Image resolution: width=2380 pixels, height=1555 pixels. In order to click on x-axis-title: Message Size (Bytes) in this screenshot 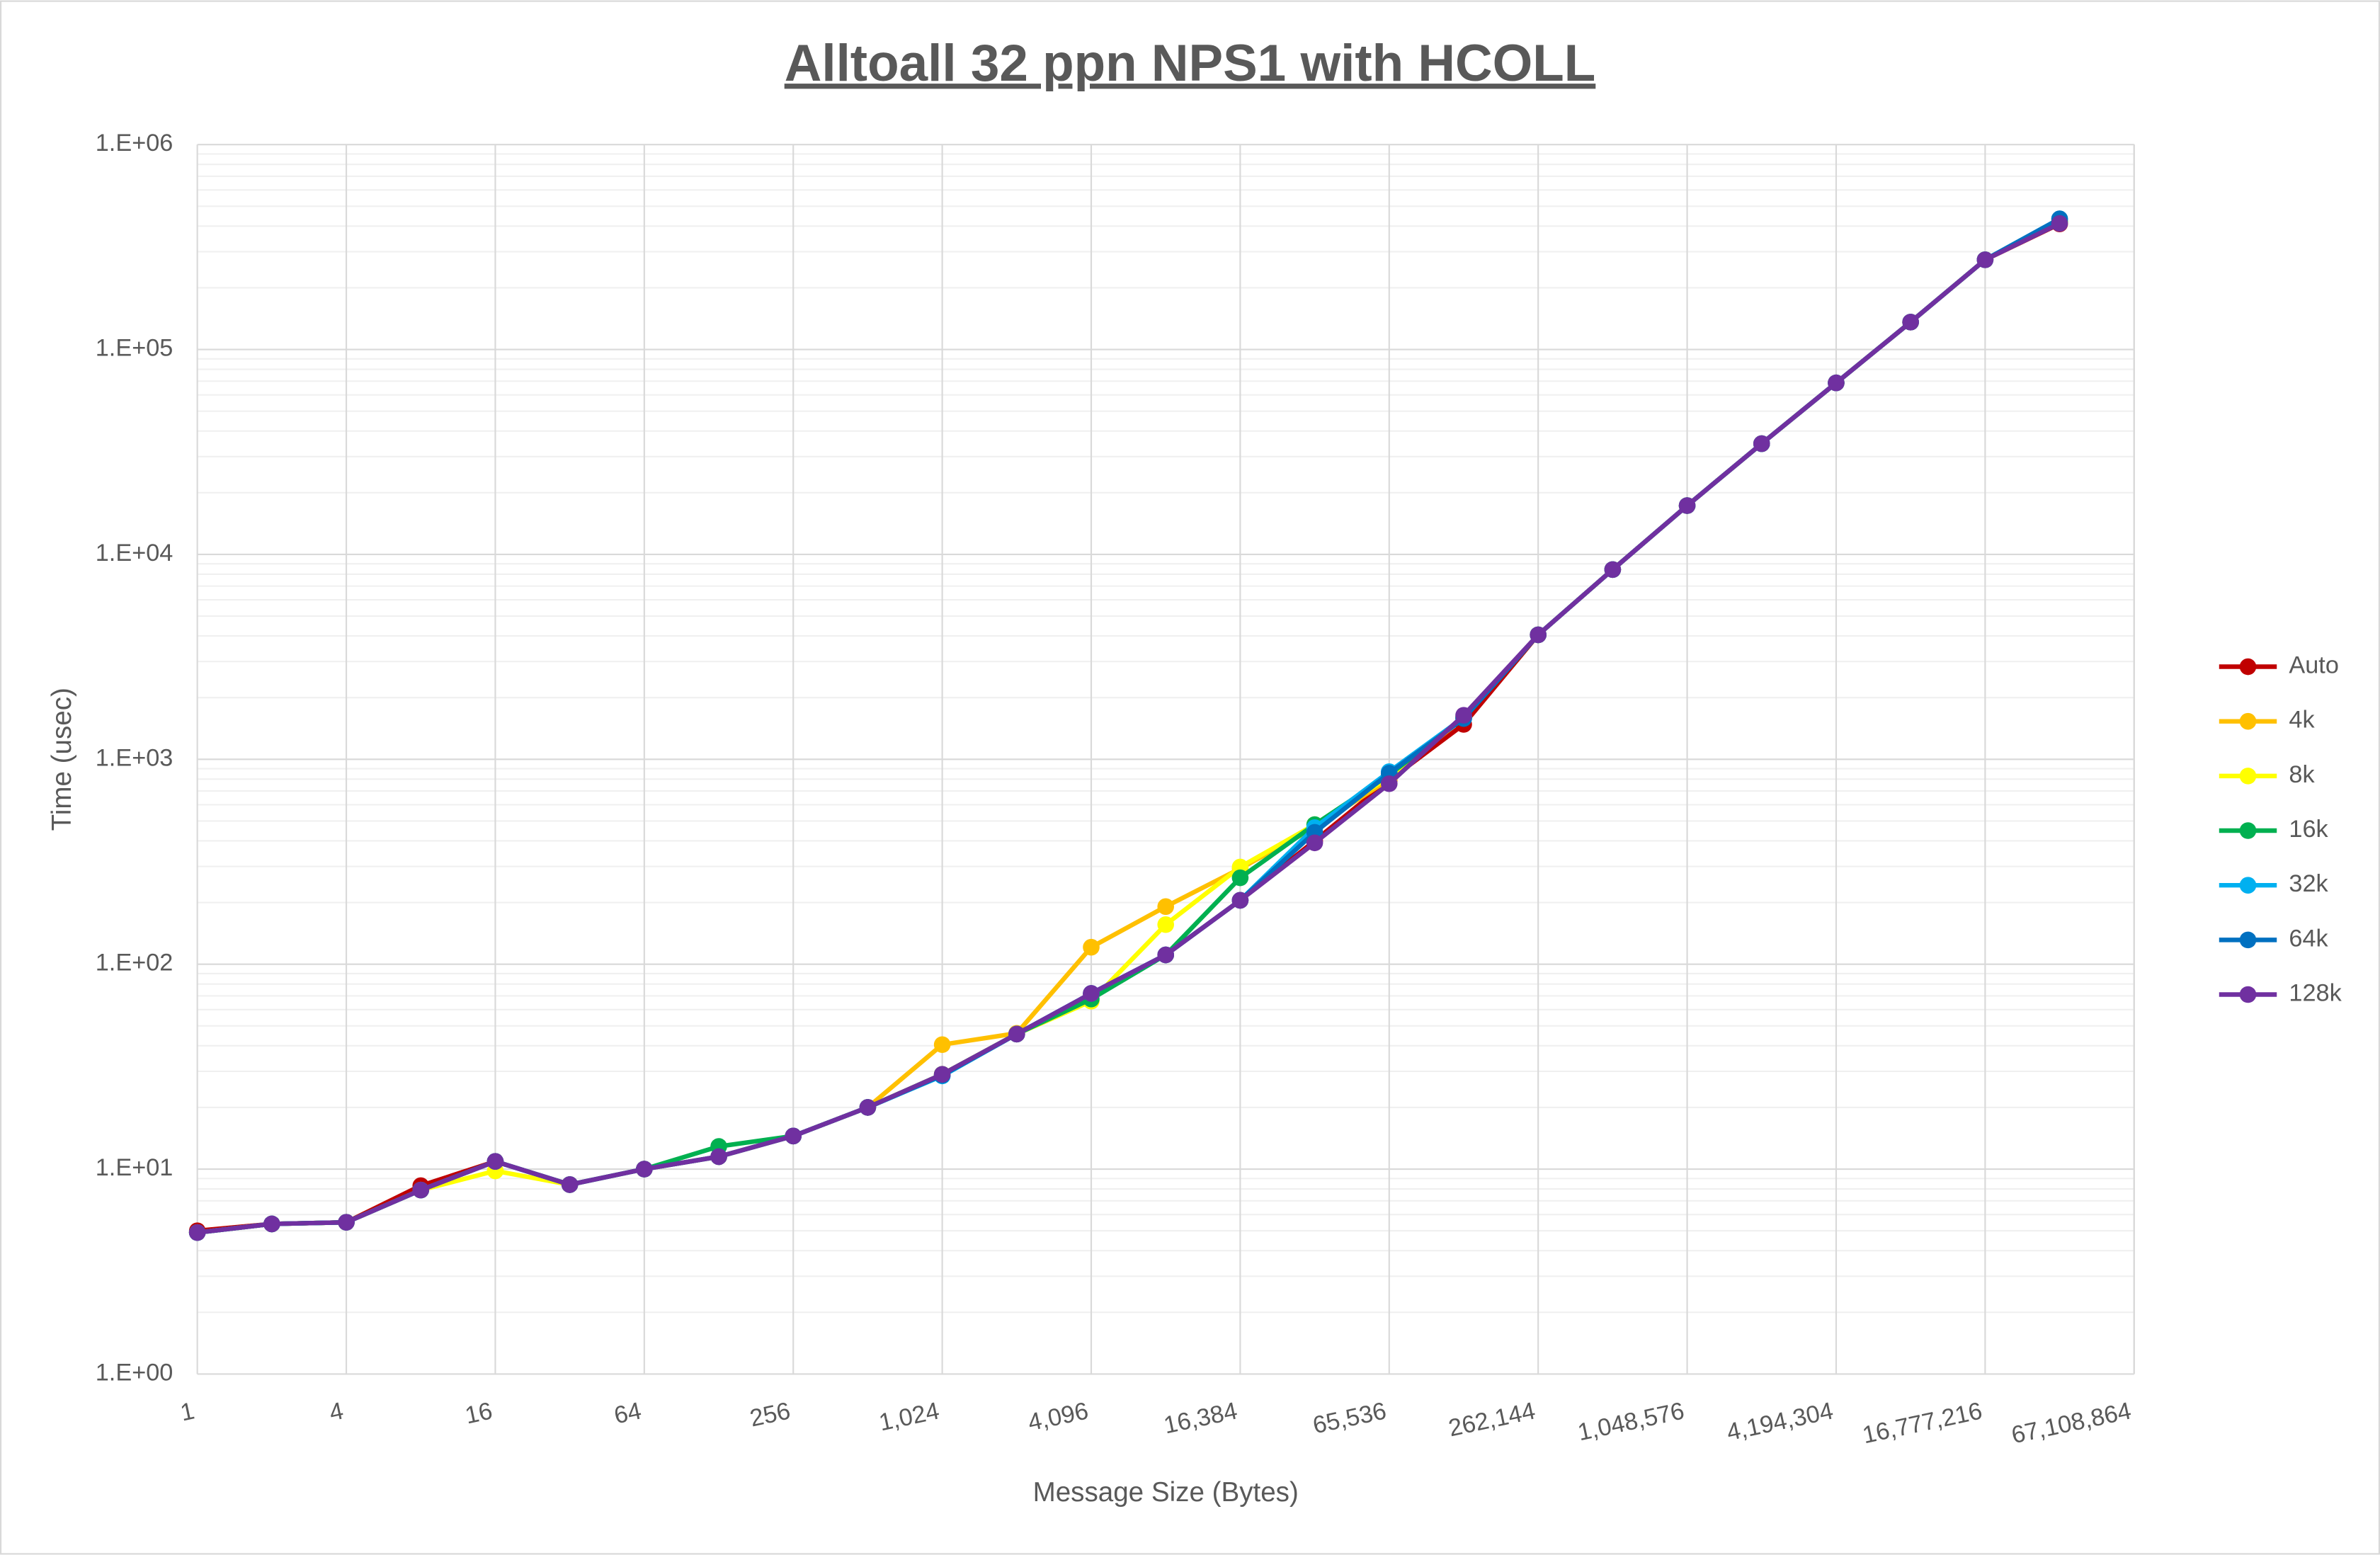, I will do `click(1166, 1492)`.